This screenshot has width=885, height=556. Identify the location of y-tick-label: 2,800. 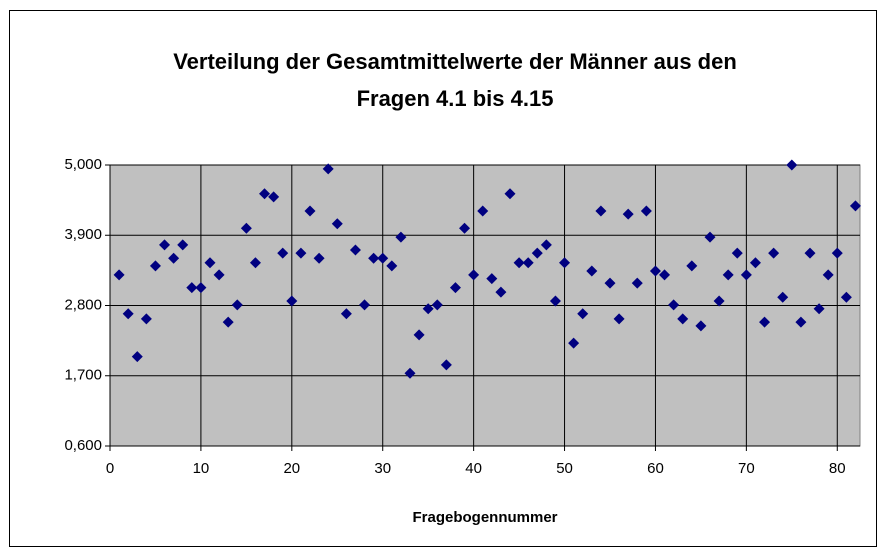
(83, 304).